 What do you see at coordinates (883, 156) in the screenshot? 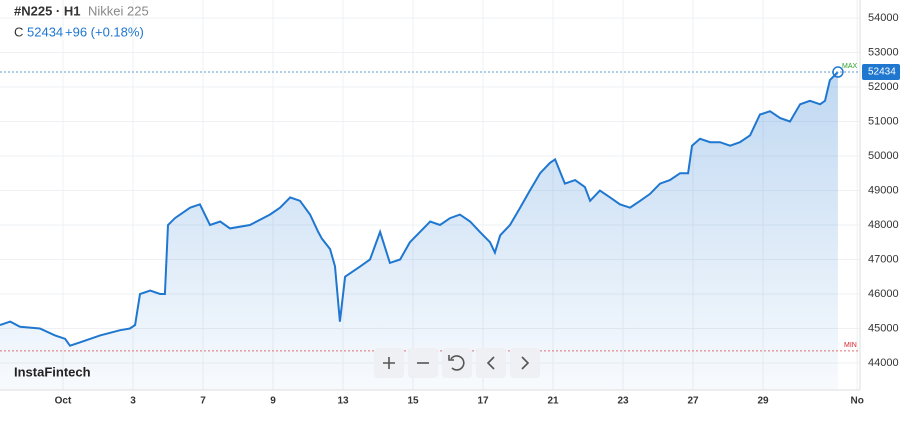
I see `y-tick-label: 50000` at bounding box center [883, 156].